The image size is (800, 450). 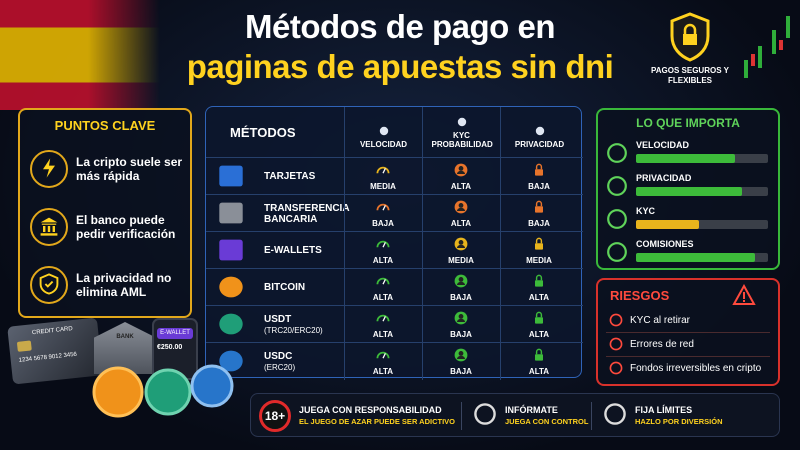 I want to click on cell: BAJA, so click(x=460, y=287).